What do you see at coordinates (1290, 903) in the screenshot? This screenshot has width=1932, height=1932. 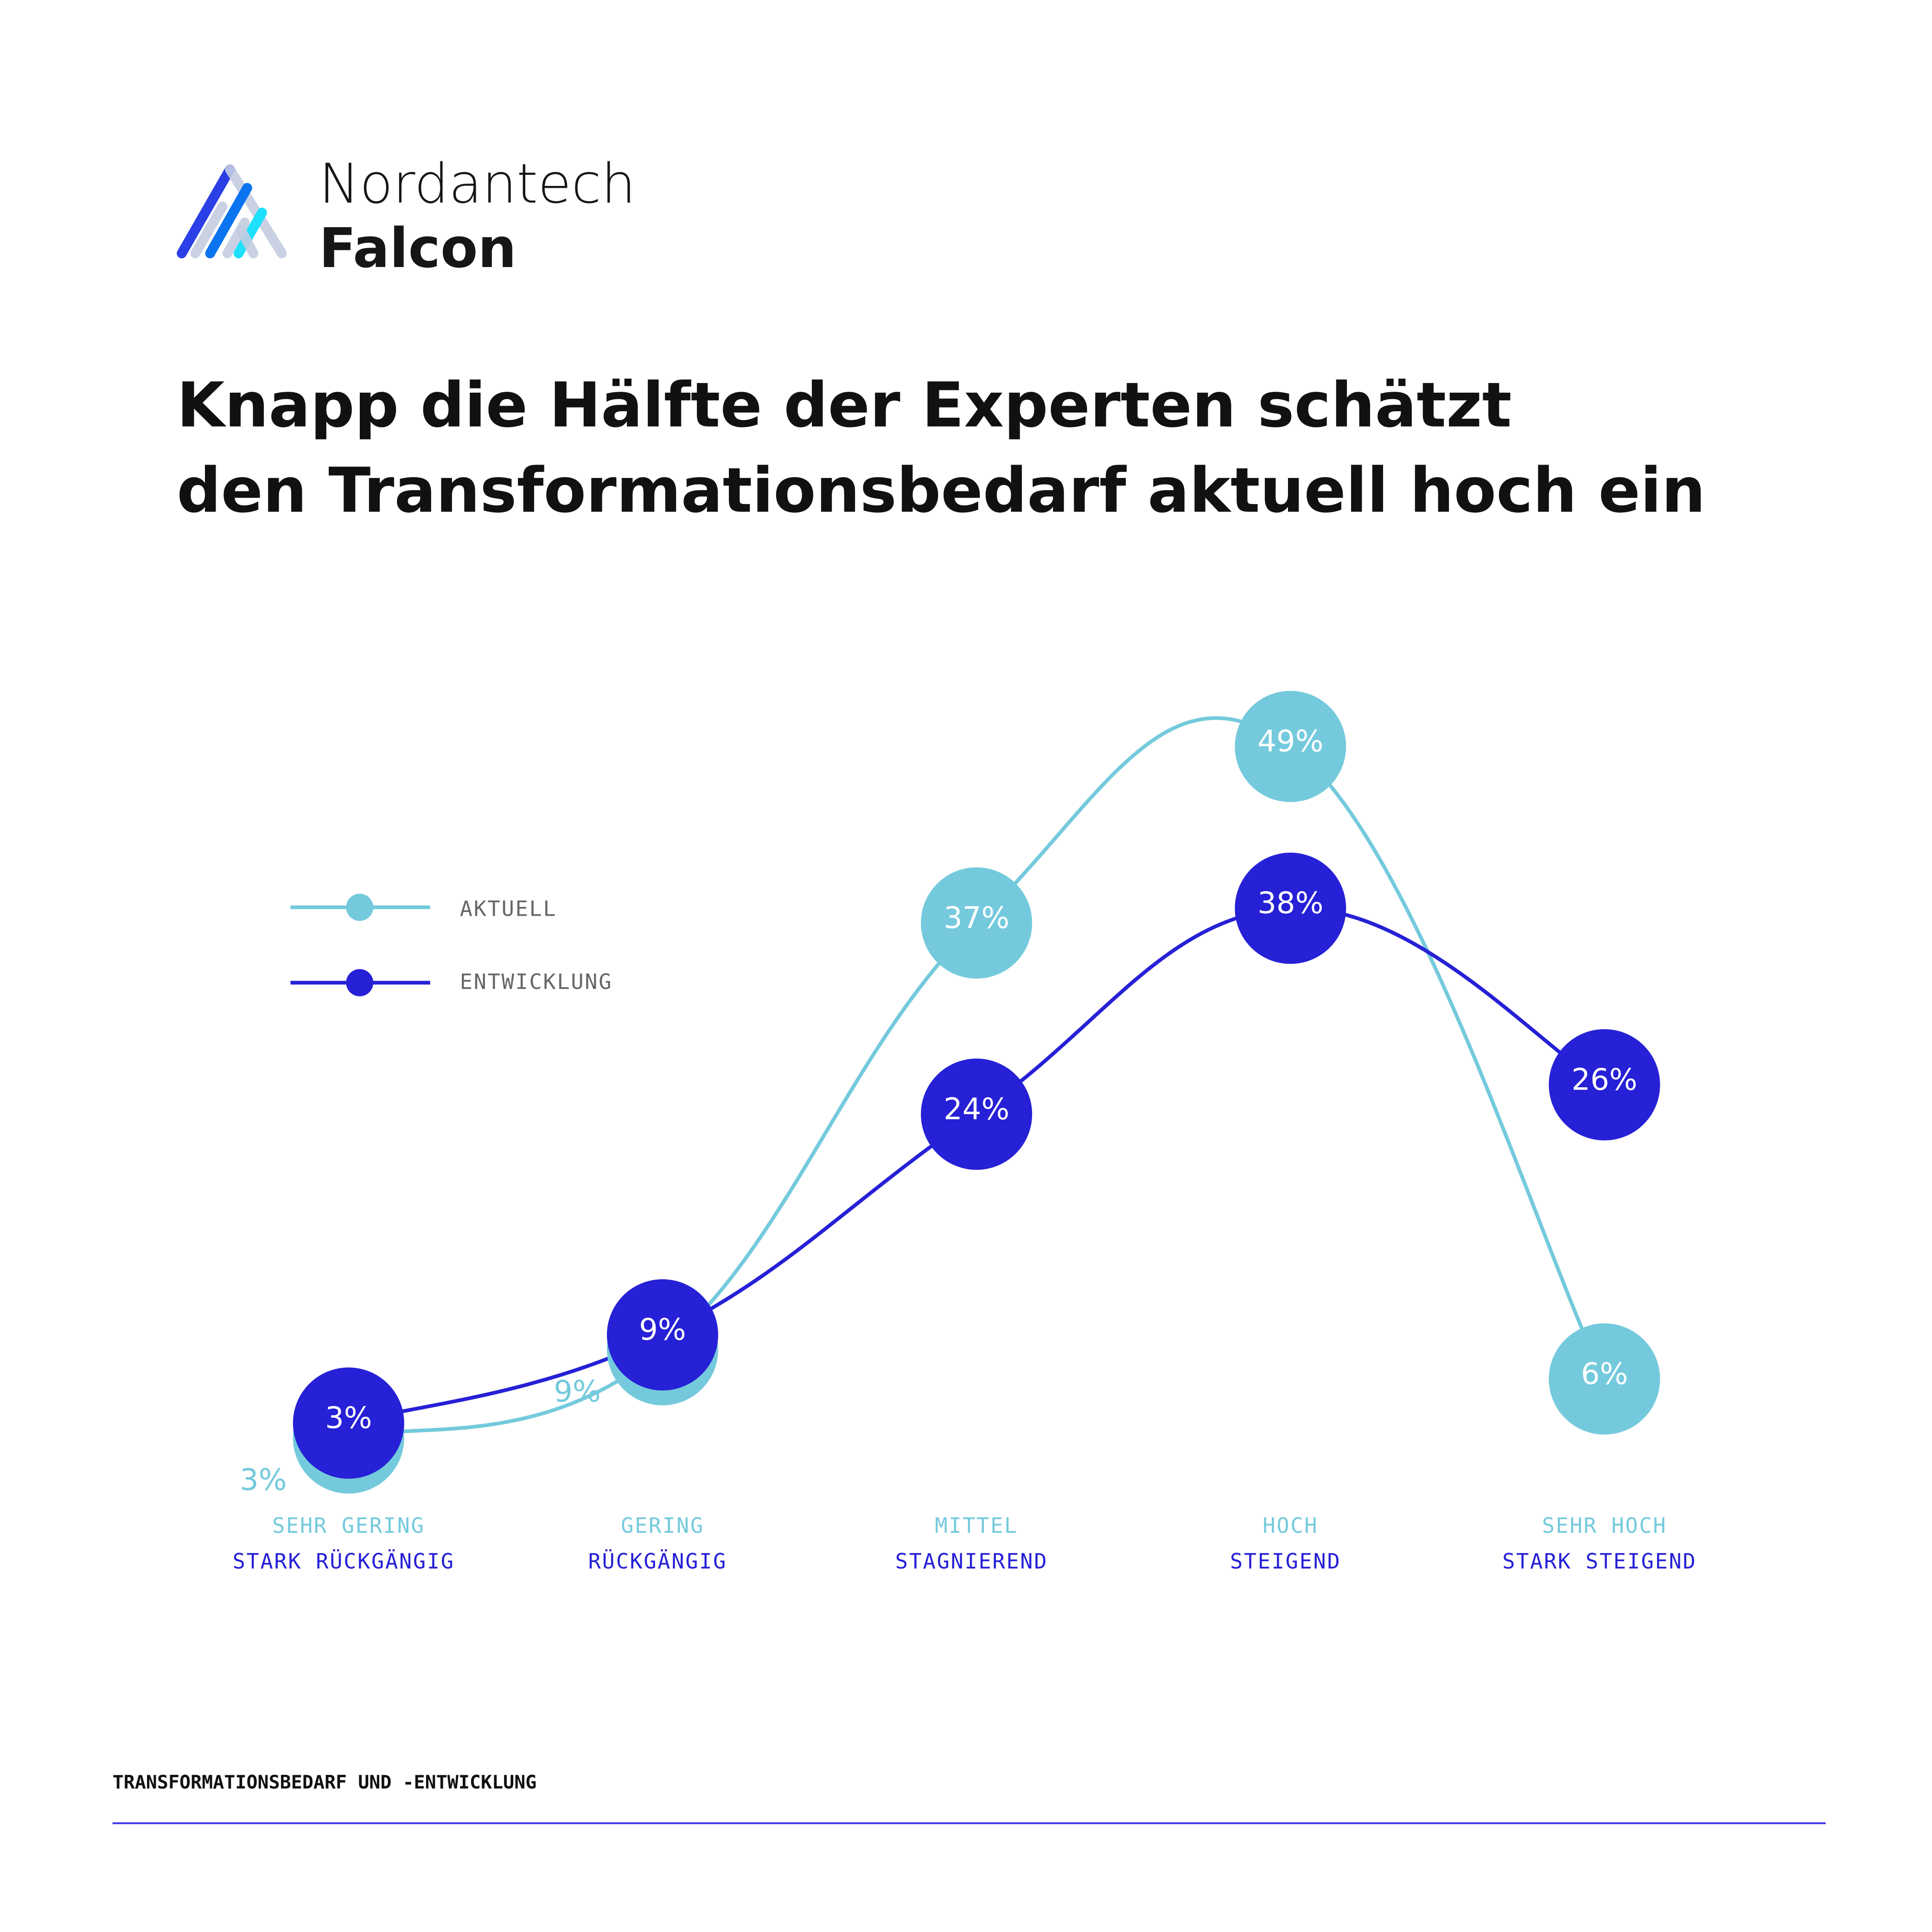 I see `data-label: 38%` at bounding box center [1290, 903].